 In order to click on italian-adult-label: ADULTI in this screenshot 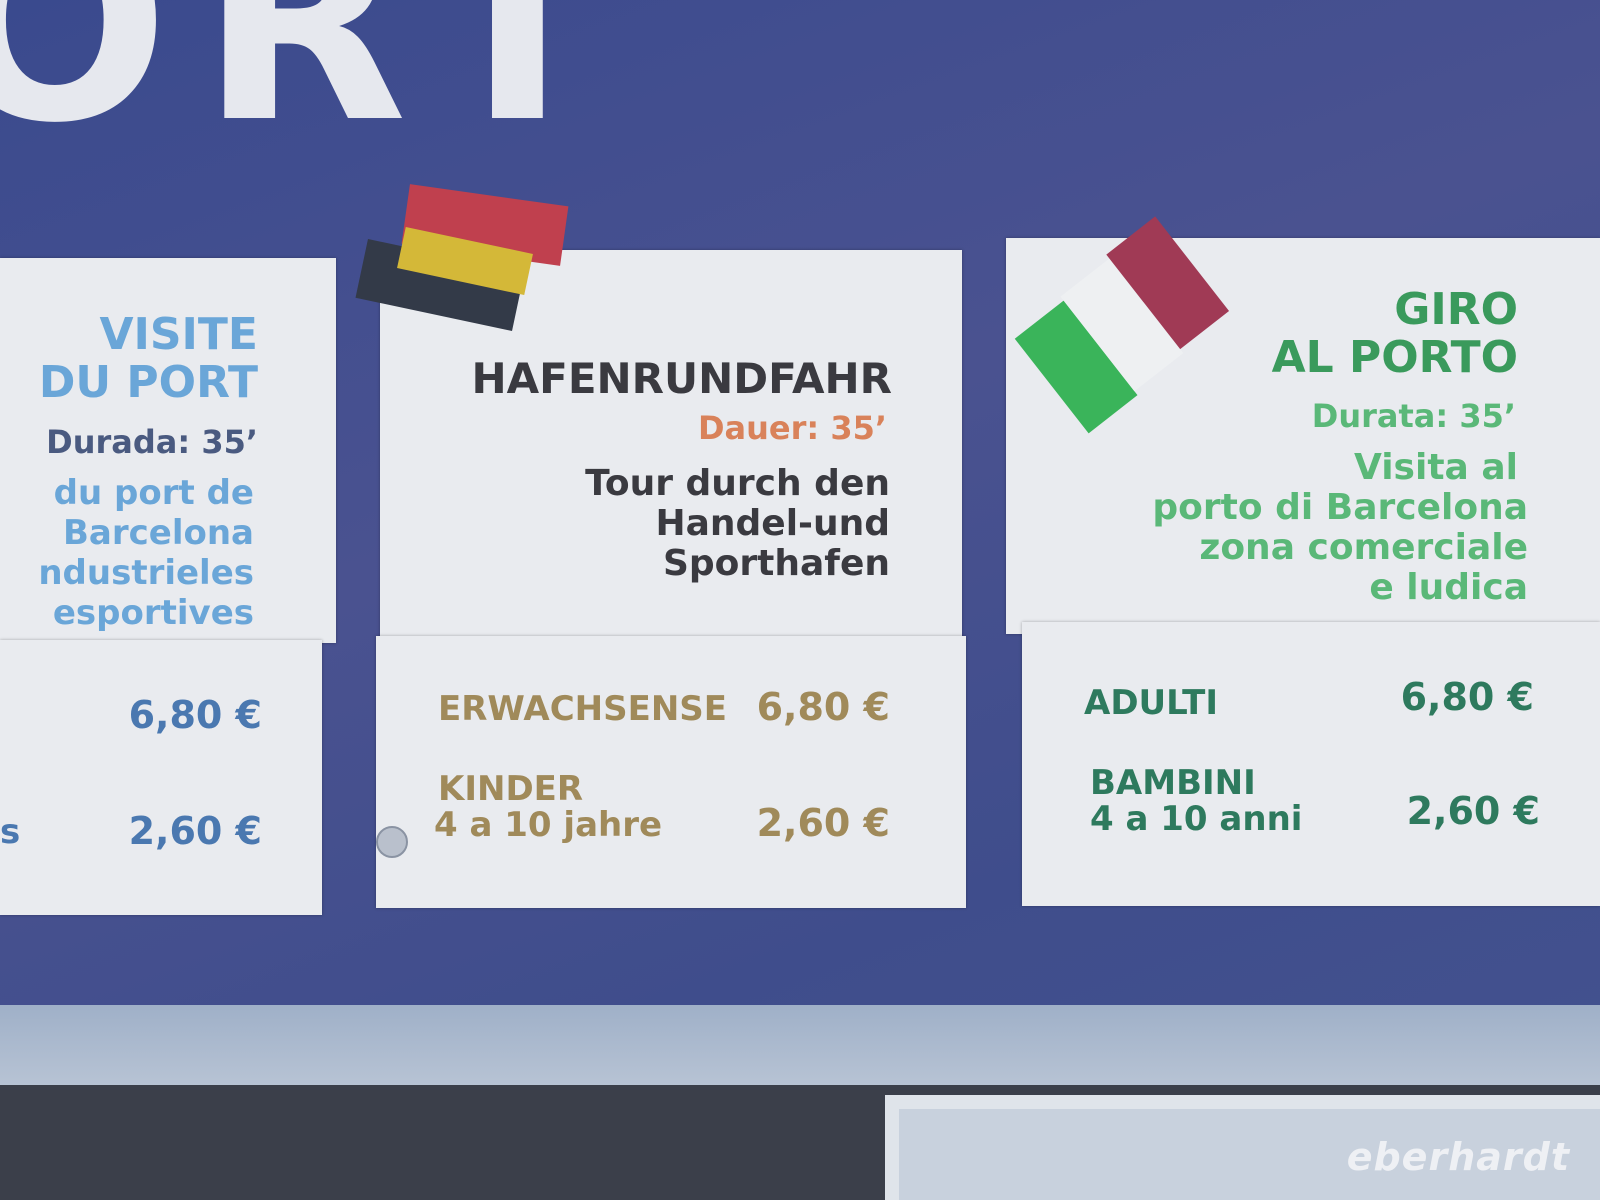, I will do `click(1151, 703)`.